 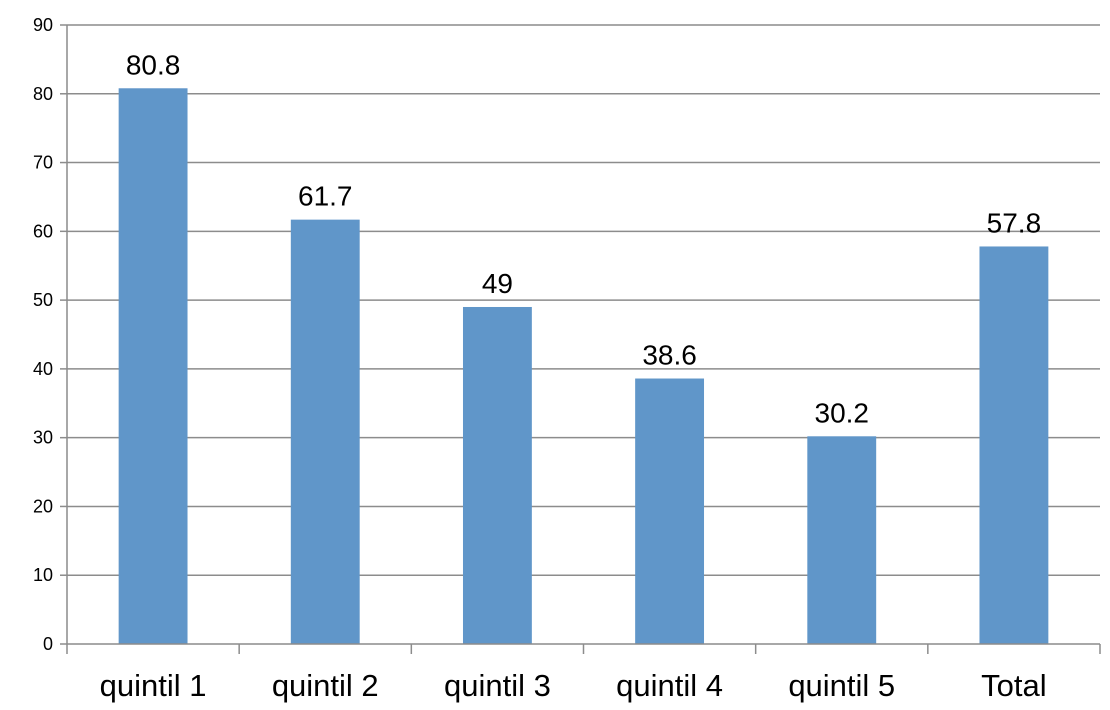 What do you see at coordinates (497, 283) in the screenshot?
I see `data-label: 49` at bounding box center [497, 283].